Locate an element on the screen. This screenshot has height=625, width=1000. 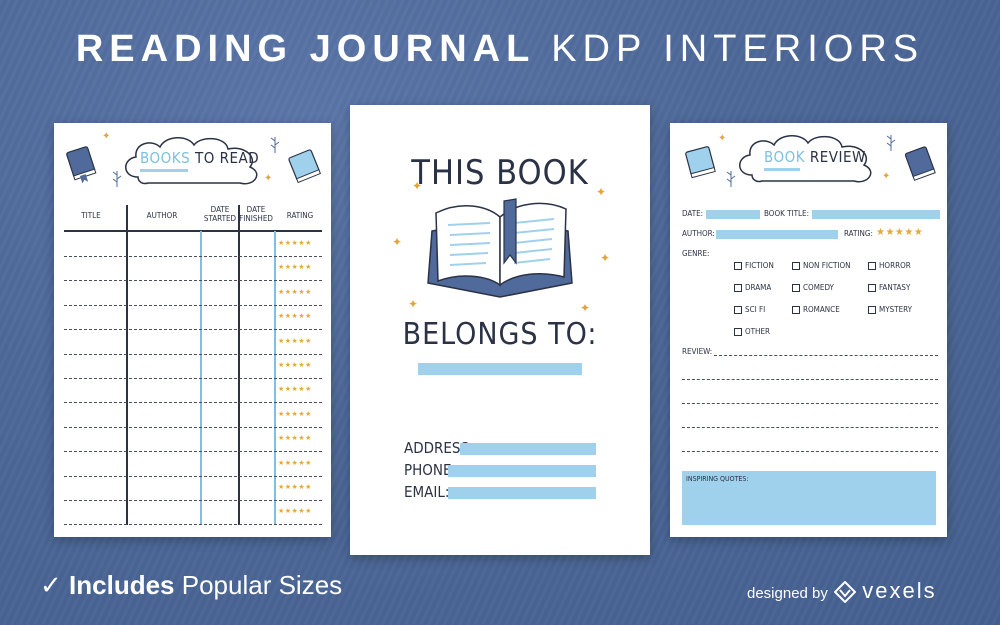
title-books: BOOKS is located at coordinates (165, 158).